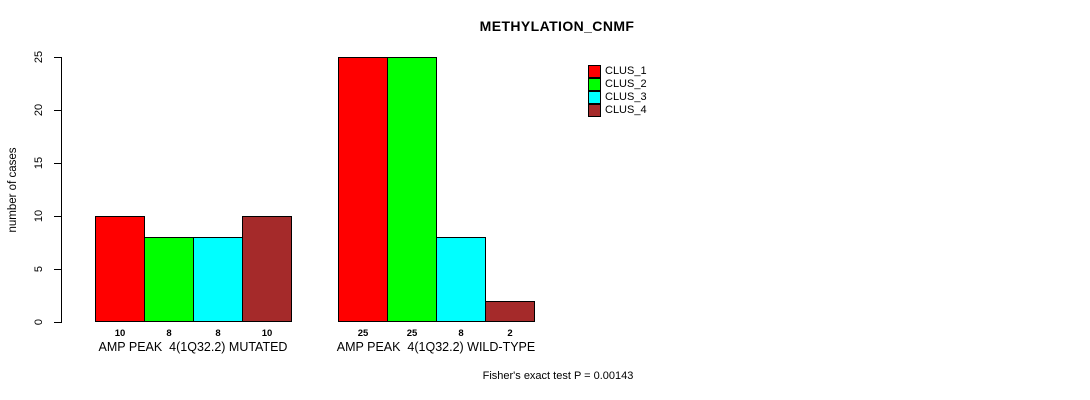 This screenshot has width=1090, height=400. Describe the element at coordinates (510, 333) in the screenshot. I see `bar-value-label: 2` at that location.